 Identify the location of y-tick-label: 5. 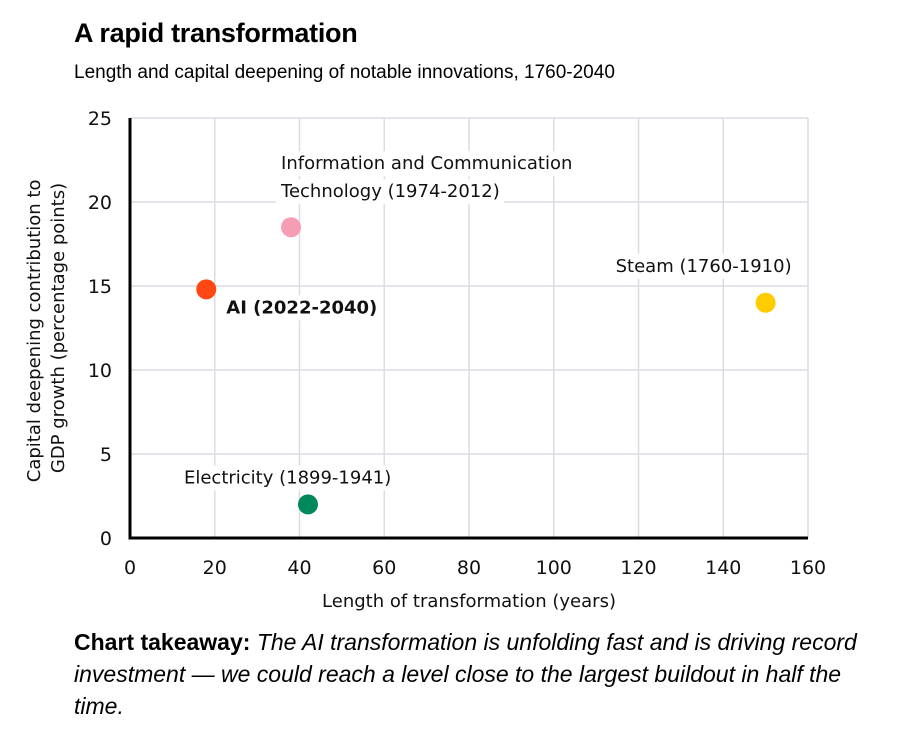
(106, 455).